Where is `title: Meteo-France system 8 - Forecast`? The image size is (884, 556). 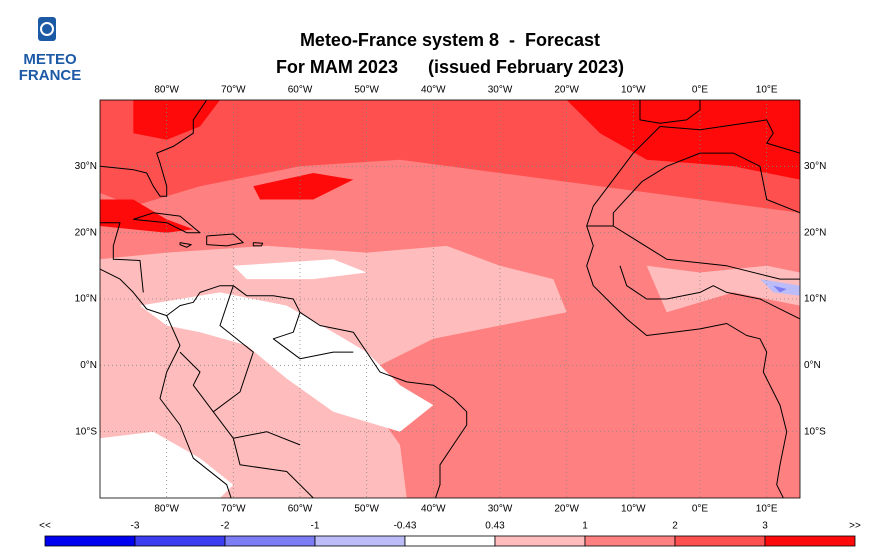
title: Meteo-France system 8 - Forecast is located at coordinates (450, 40).